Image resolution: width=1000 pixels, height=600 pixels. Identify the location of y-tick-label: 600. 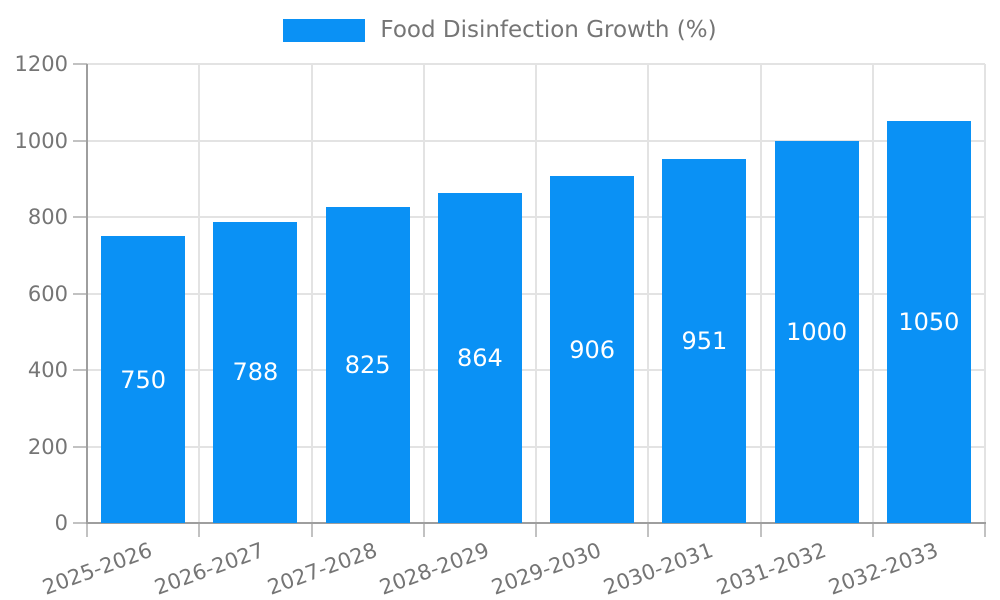
(47, 293).